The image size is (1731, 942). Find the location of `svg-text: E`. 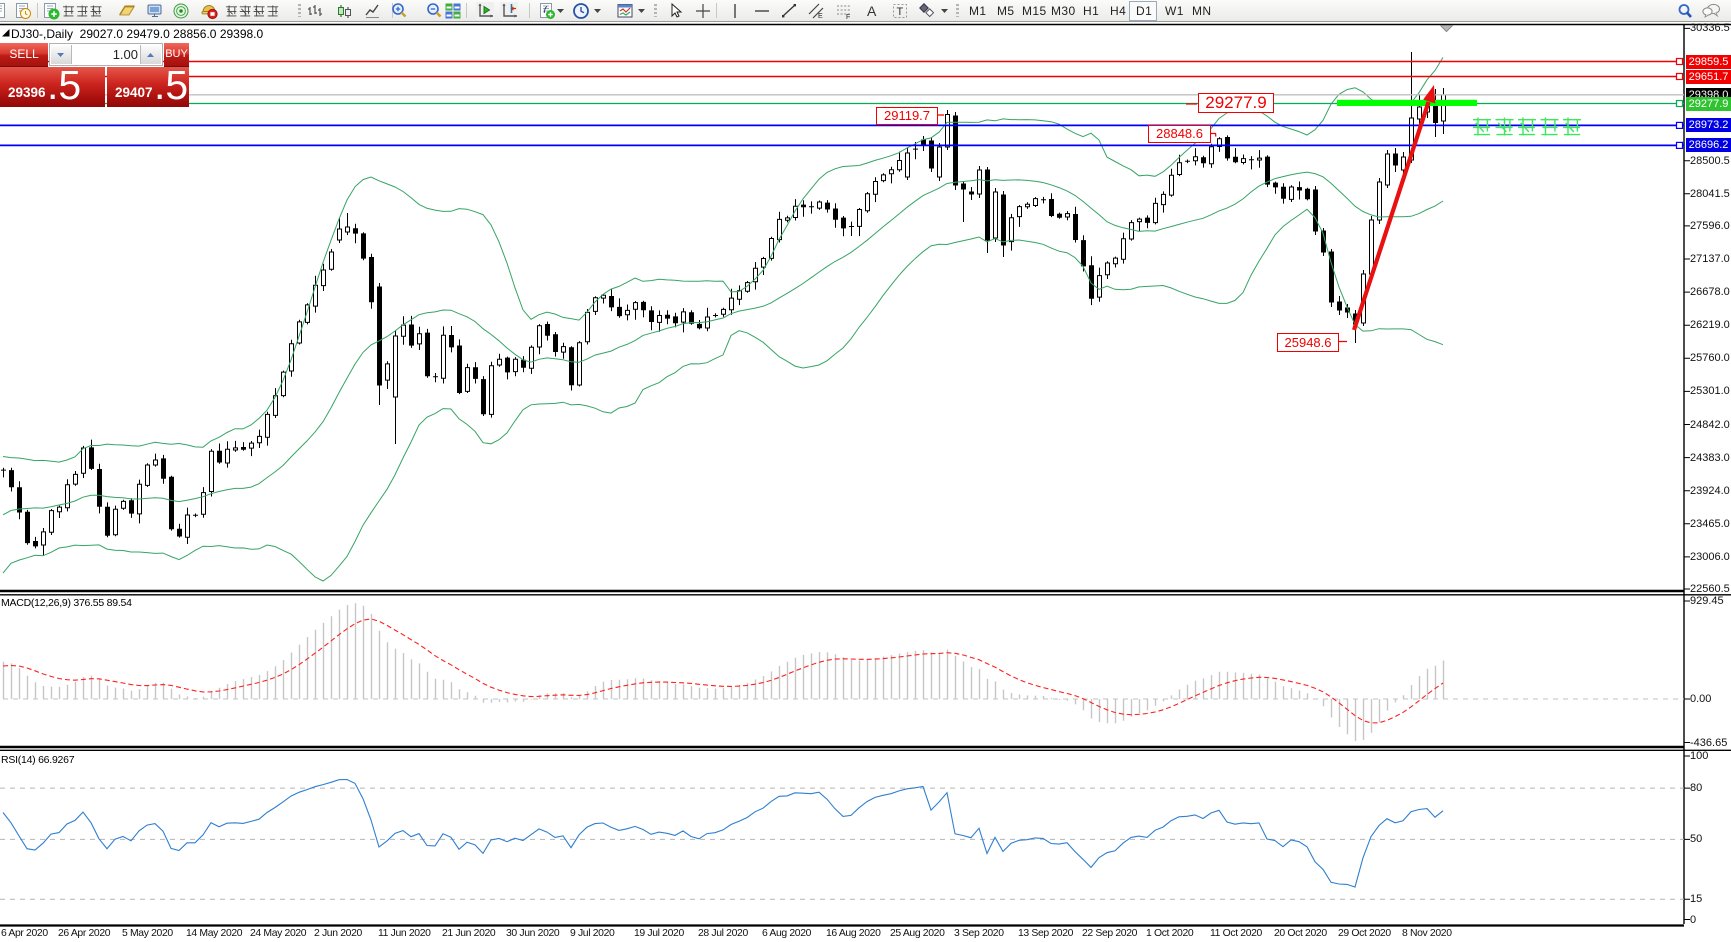

svg-text: E is located at coordinates (820, 16).